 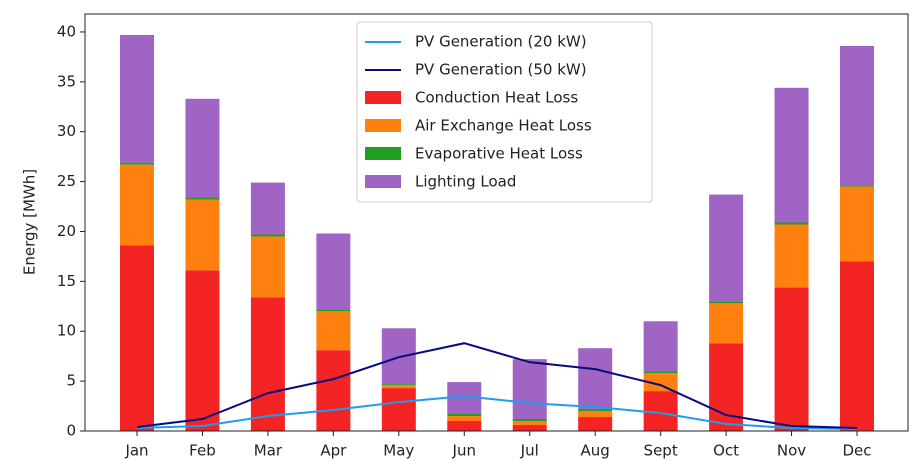 What do you see at coordinates (71, 381) in the screenshot?
I see `y-tick-label: 5` at bounding box center [71, 381].